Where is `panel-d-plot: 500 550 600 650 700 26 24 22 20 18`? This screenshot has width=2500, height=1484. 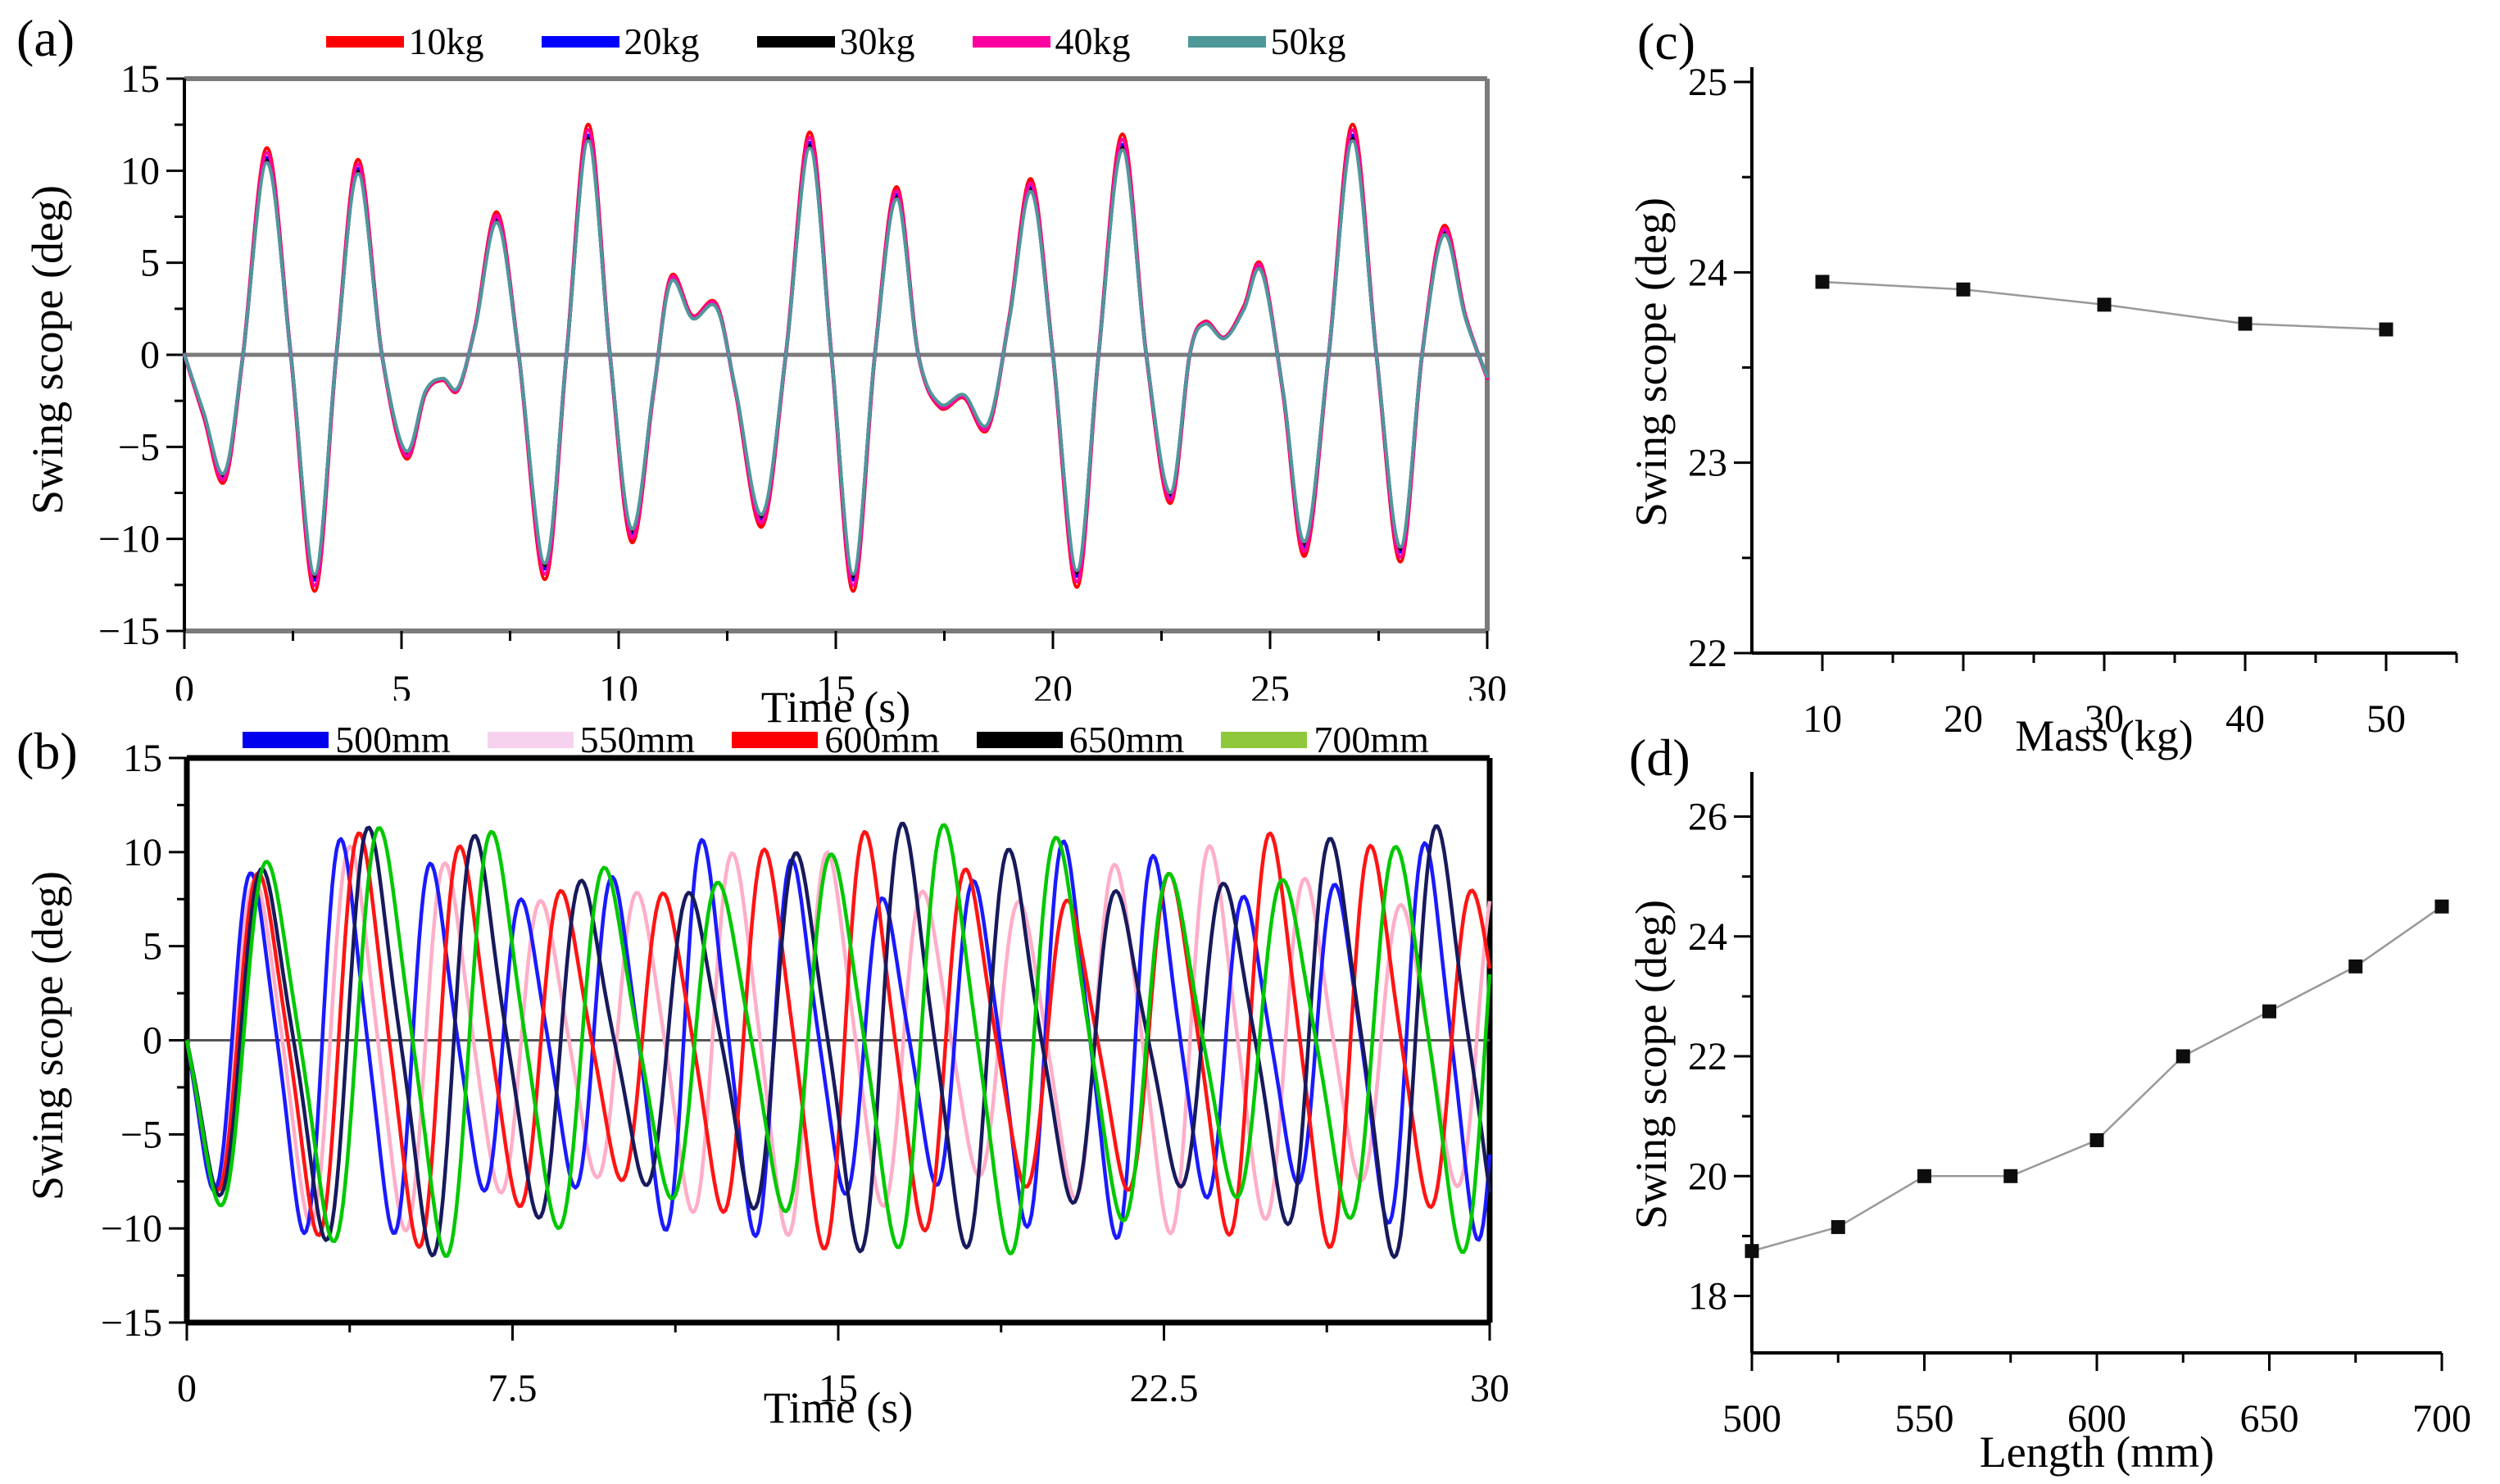
panel-d-plot: 500 550 600 650 700 26 24 22 20 18 is located at coordinates (2079, 1106).